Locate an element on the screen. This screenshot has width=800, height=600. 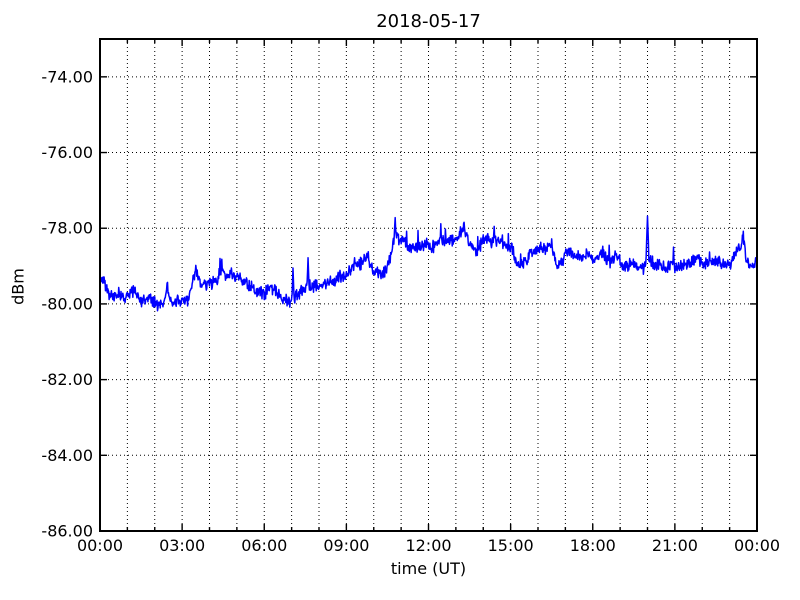
x-tick-label: 09:00 is located at coordinates (346, 545).